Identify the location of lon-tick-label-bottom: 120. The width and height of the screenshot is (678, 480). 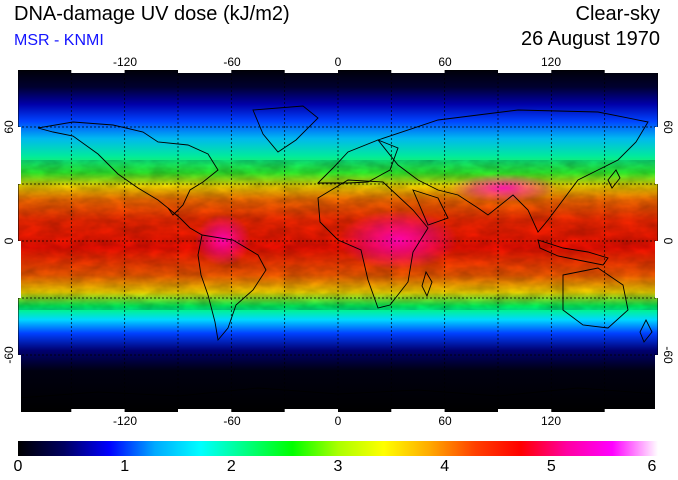
(551, 421).